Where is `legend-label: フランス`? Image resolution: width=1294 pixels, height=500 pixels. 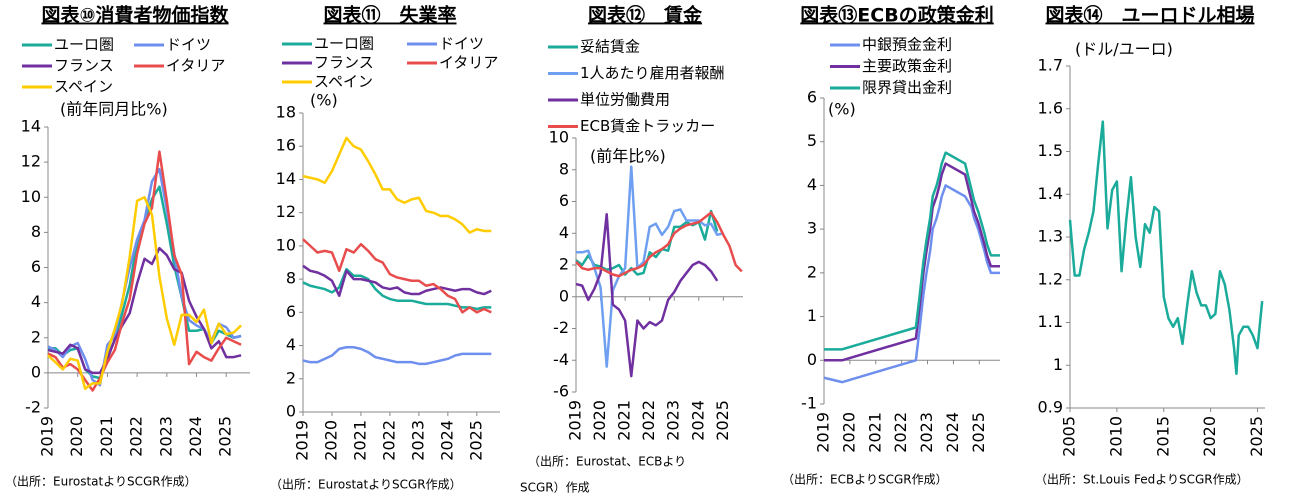 legend-label: フランス is located at coordinates (84, 66).